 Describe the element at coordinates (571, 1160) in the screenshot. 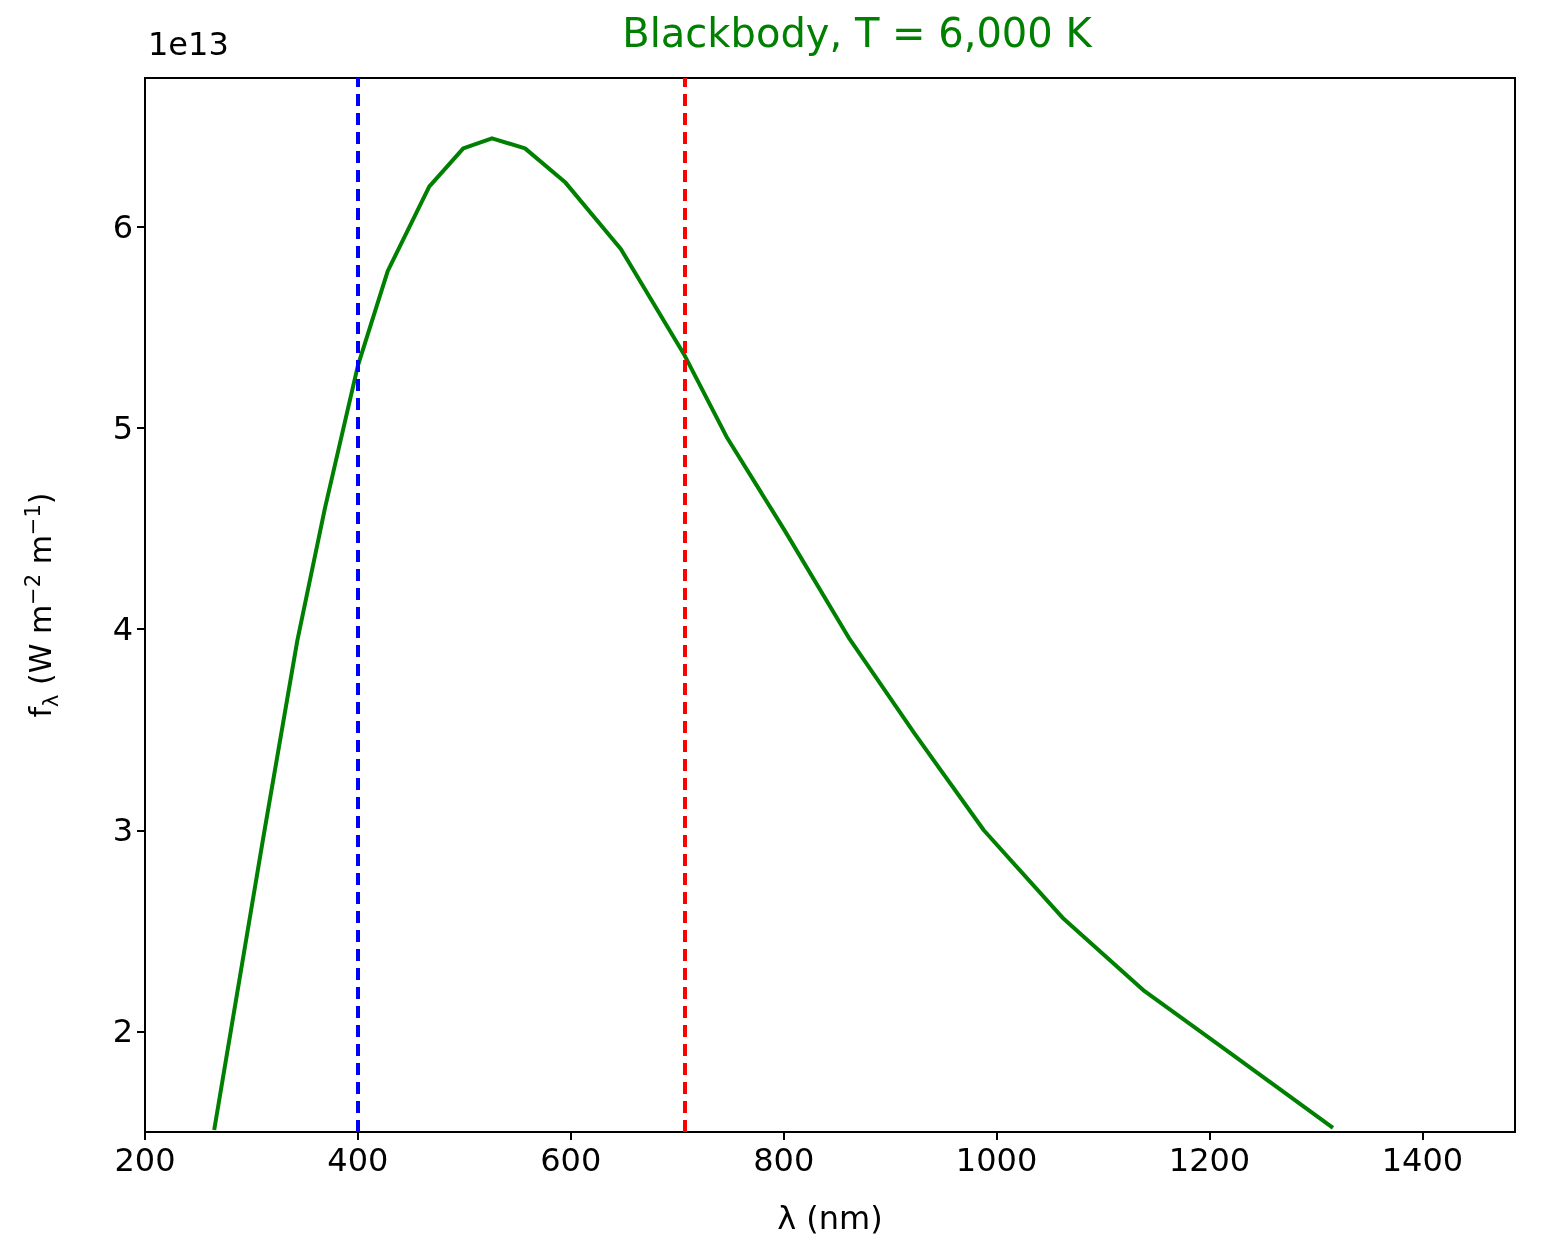

I see `x-tick-label: 600` at that location.